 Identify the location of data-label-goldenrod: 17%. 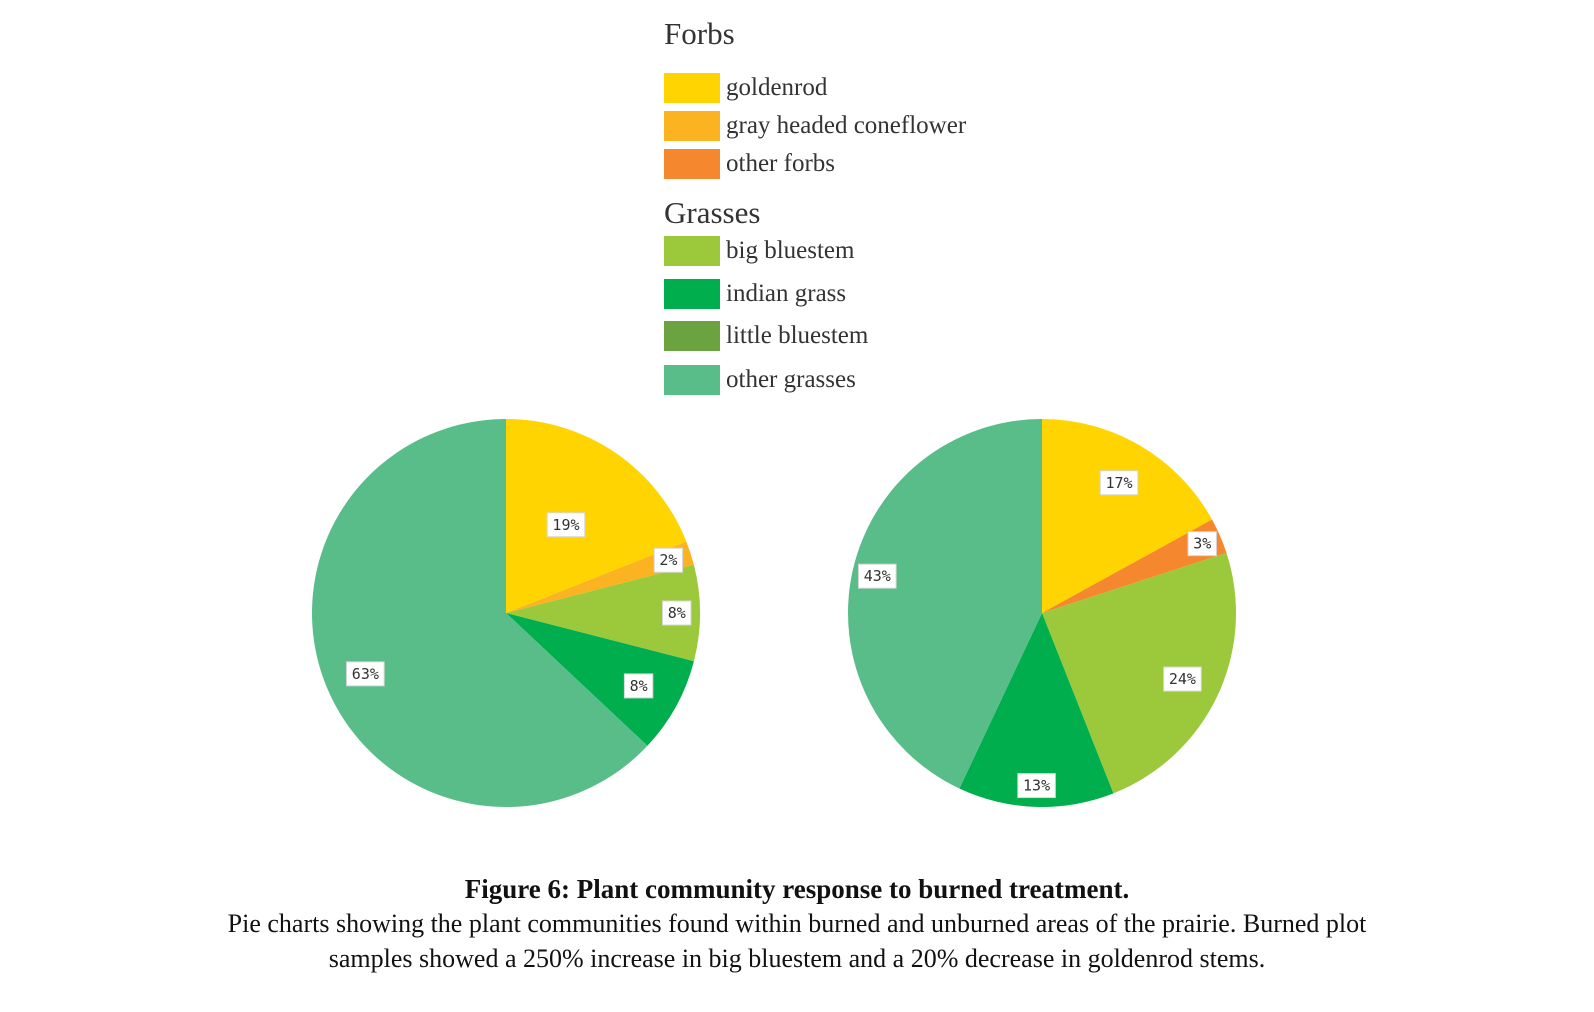
(1119, 483).